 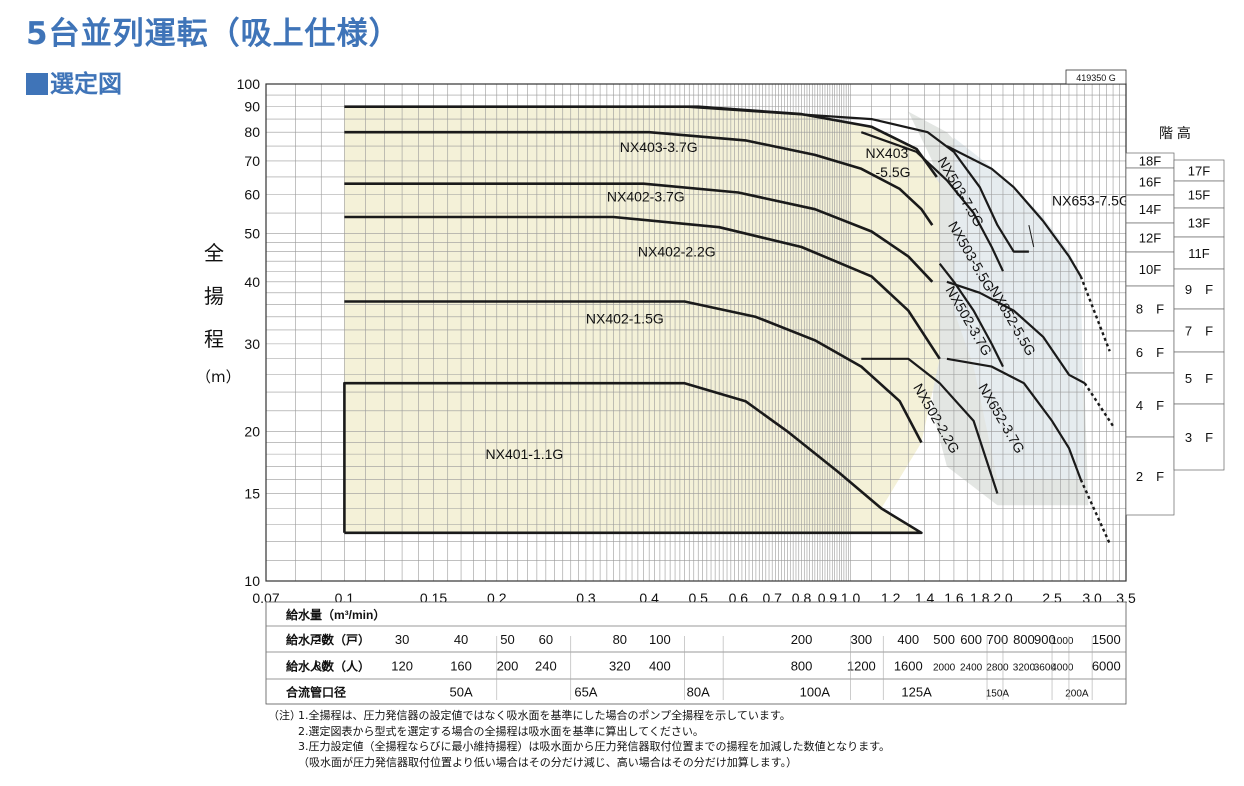 I want to click on note-prefix: （注）, so click(x=284, y=715).